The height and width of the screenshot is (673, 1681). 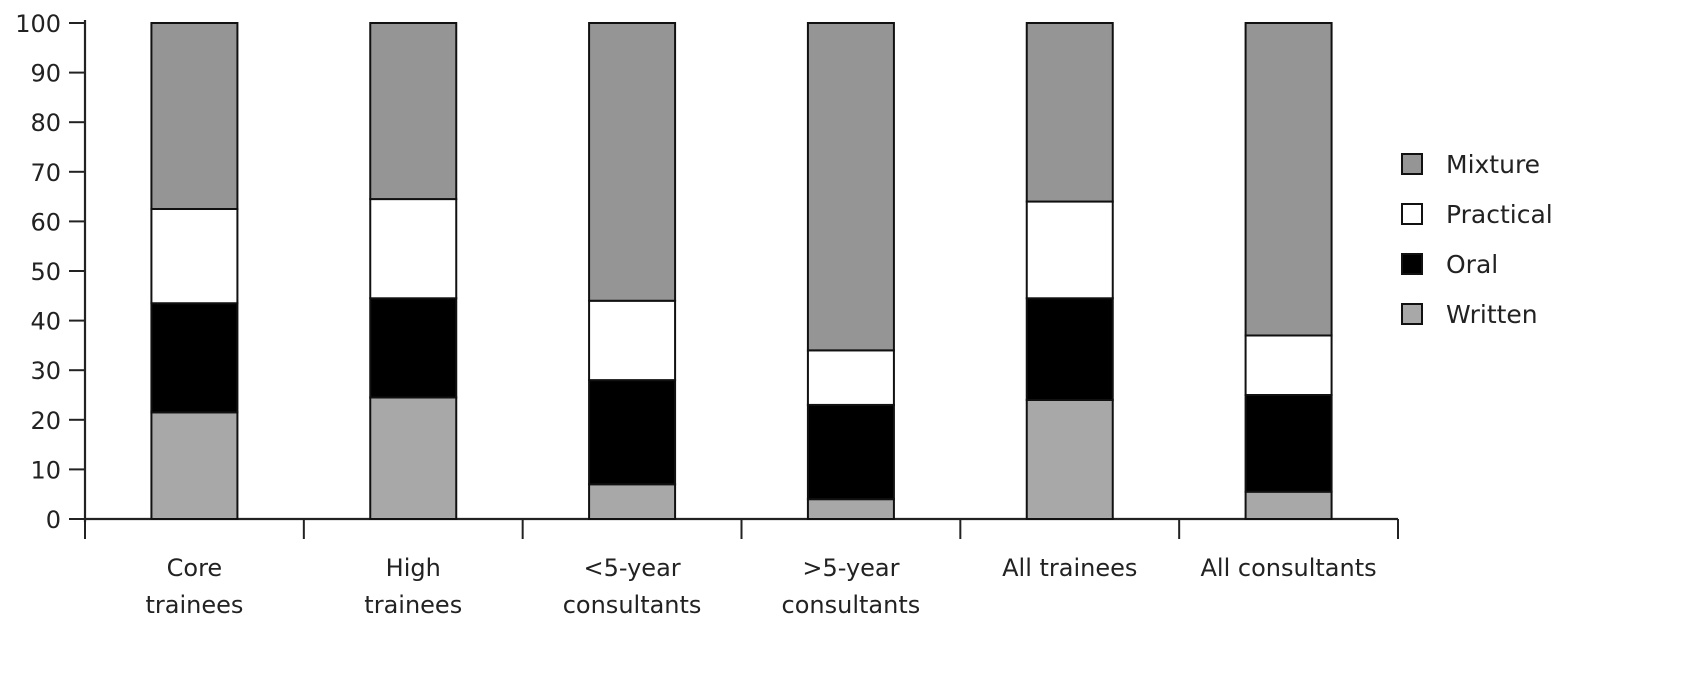 I want to click on legend: Mixture Practical Oral Written, so click(x=1477, y=239).